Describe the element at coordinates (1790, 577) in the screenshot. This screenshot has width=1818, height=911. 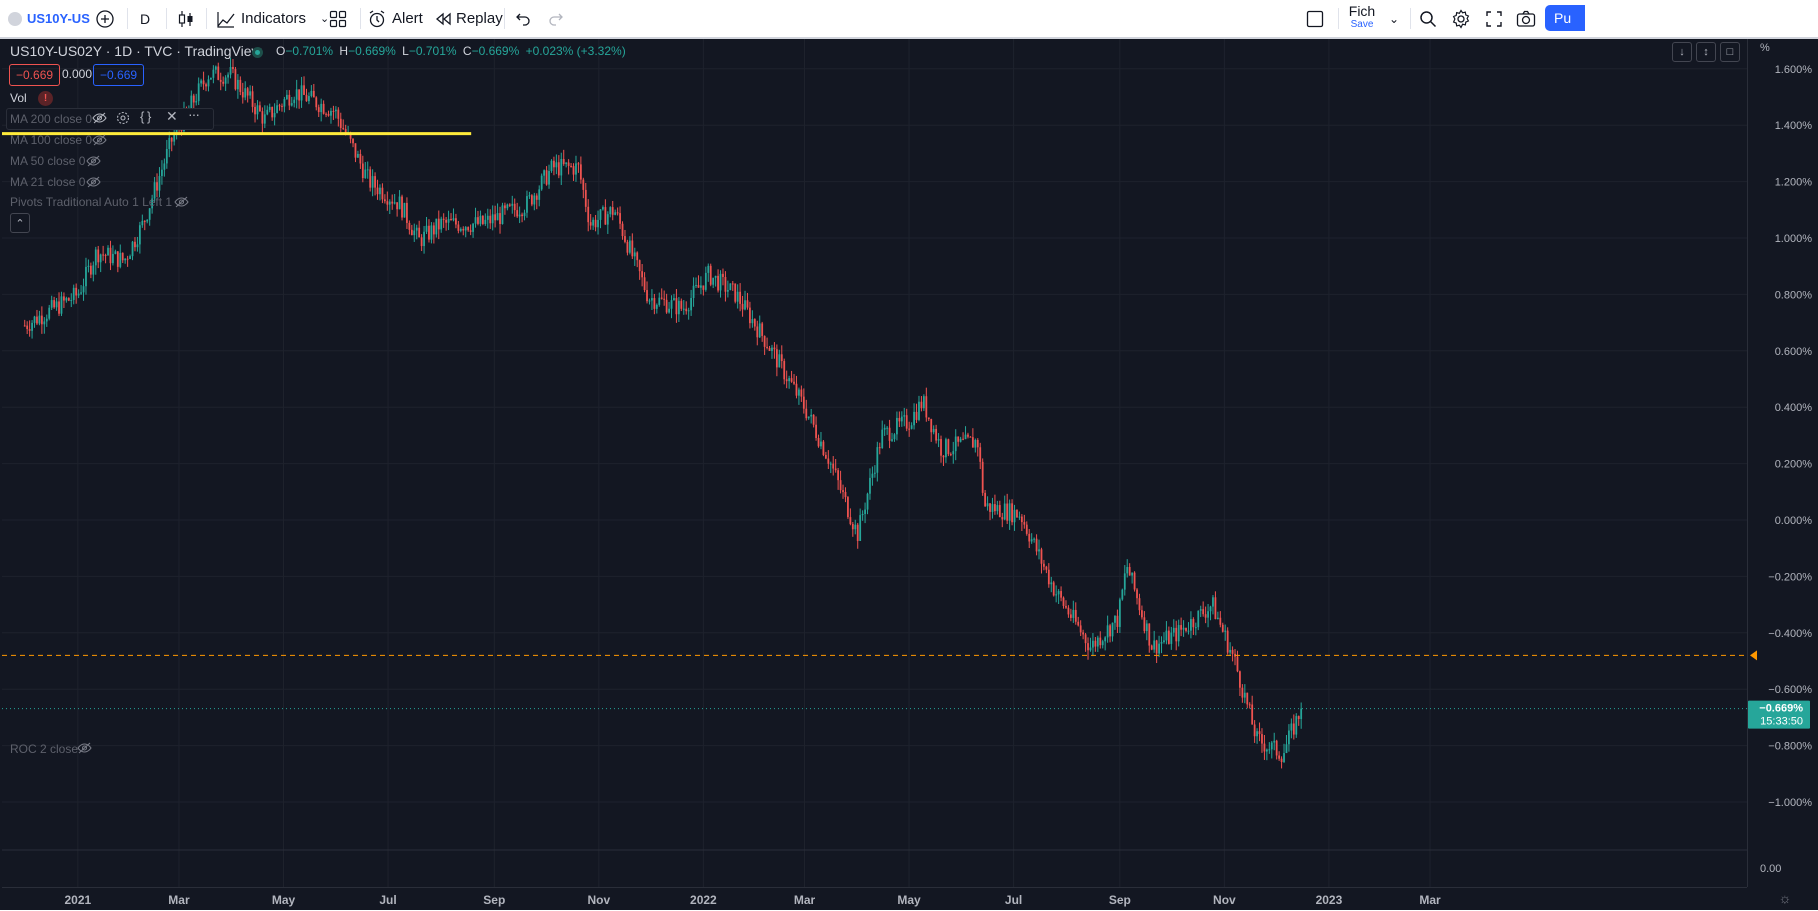
I see `price-tick-label: −0.200%` at that location.